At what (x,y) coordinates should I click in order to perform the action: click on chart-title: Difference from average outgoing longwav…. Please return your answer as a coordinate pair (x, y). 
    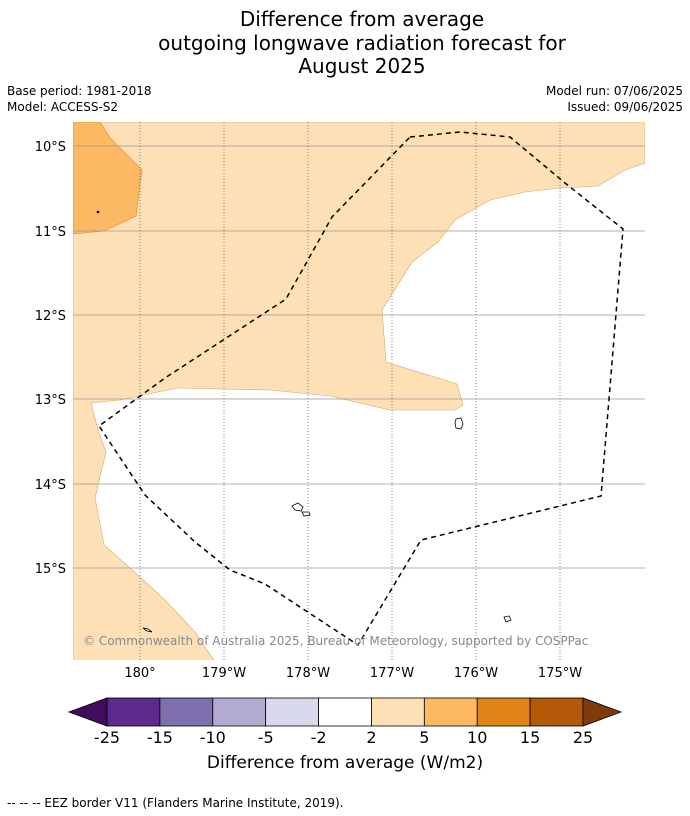
    Looking at the image, I should click on (345, 43).